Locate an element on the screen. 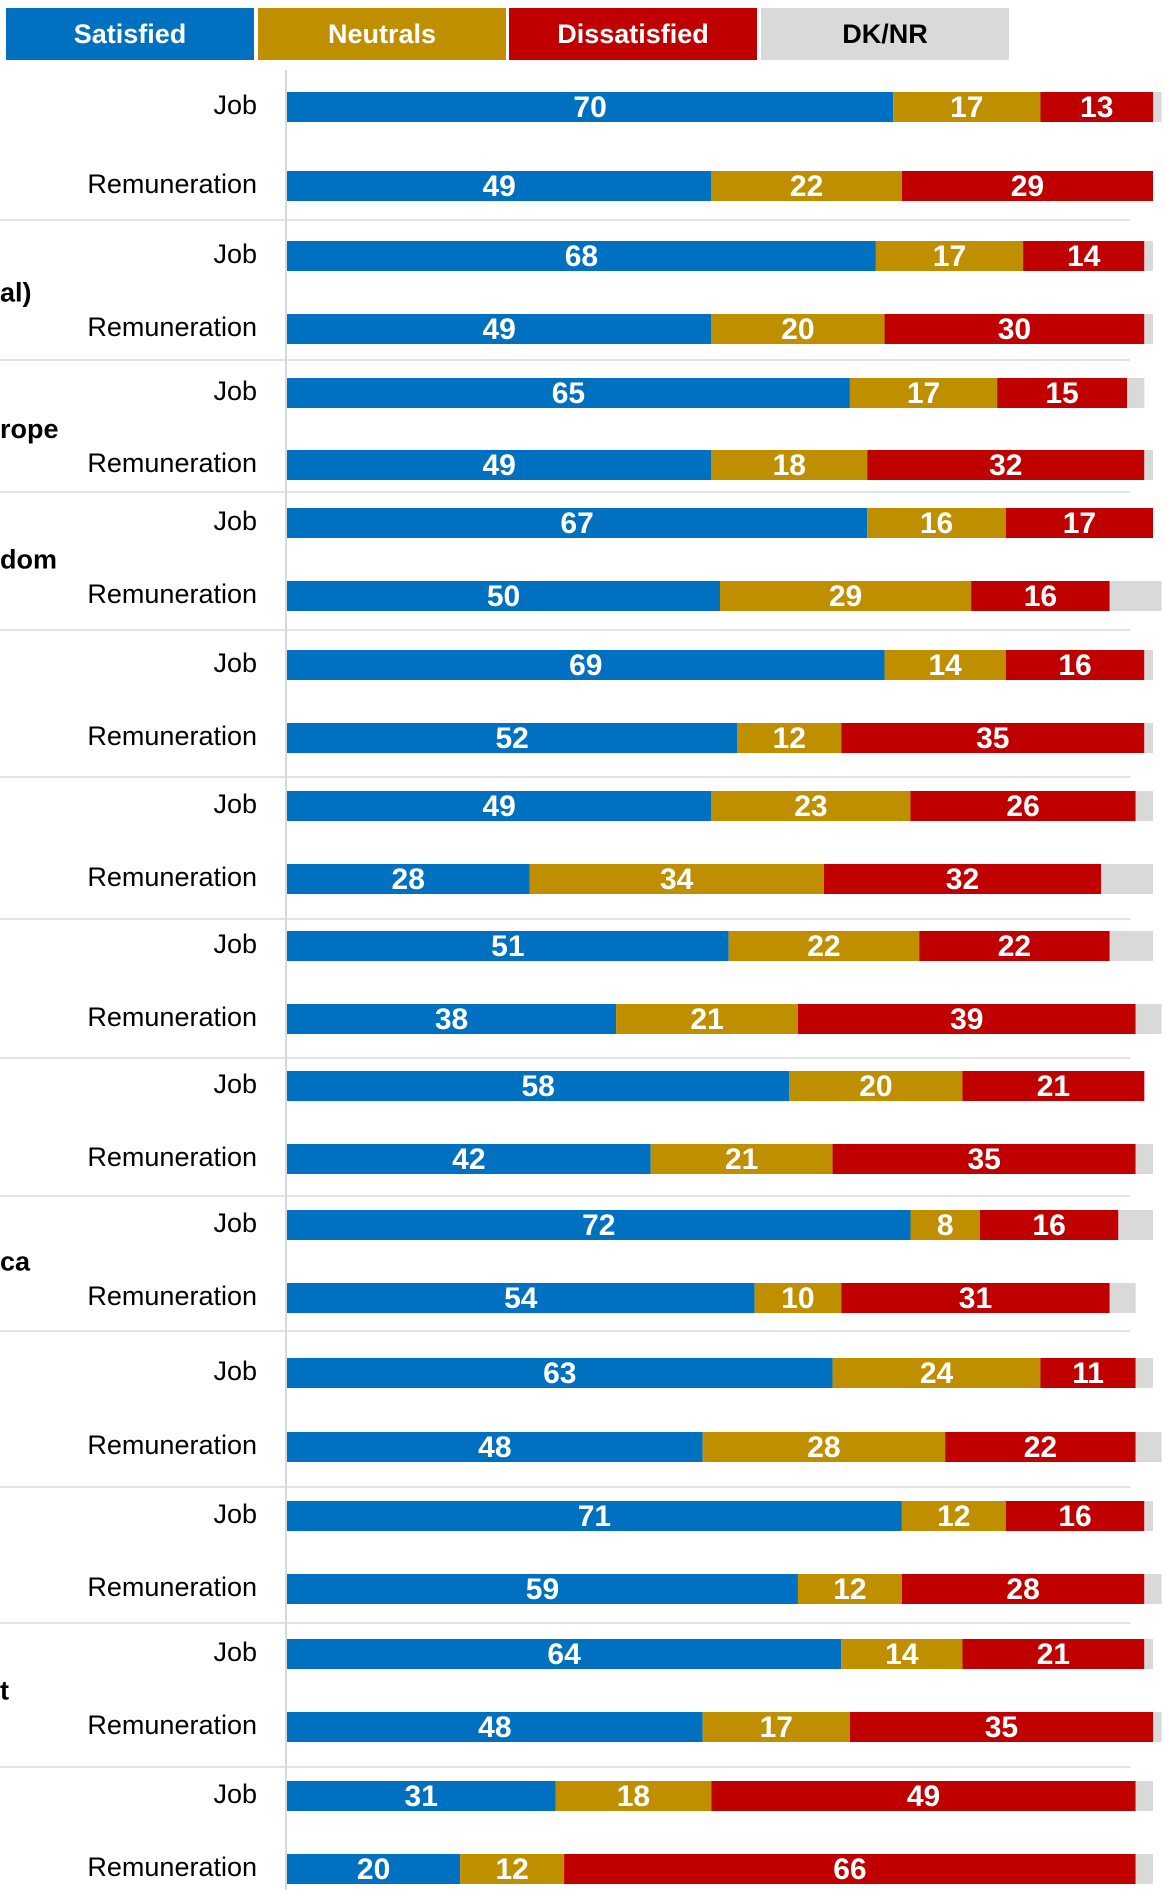 Image resolution: width=1165 pixels, height=1890 pixels. bar-value-label: 35 is located at coordinates (1001, 1727).